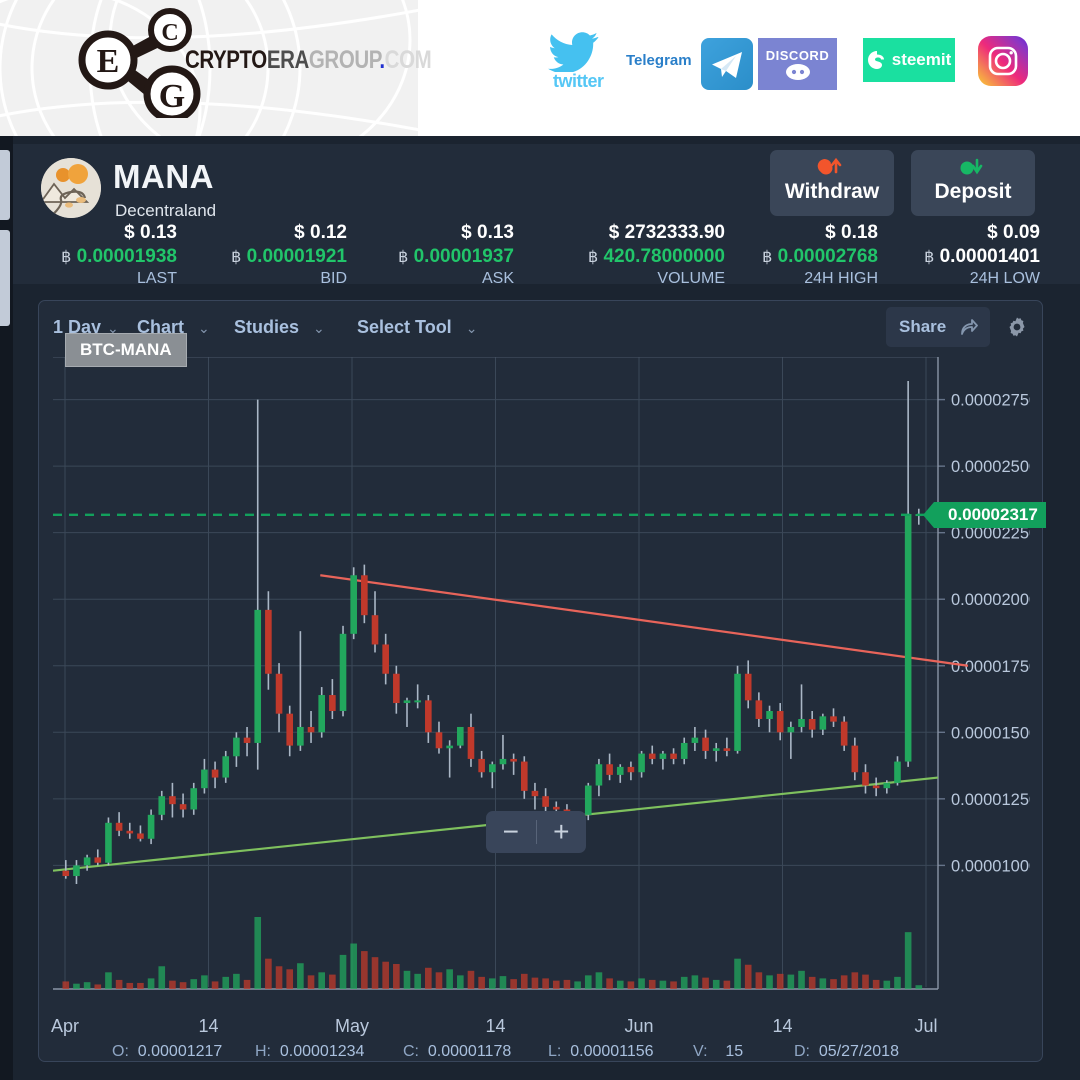 This screenshot has width=1080, height=1080. Describe the element at coordinates (86, 327) in the screenshot. I see `interval-dropdown: 1 Day ⌄` at that location.